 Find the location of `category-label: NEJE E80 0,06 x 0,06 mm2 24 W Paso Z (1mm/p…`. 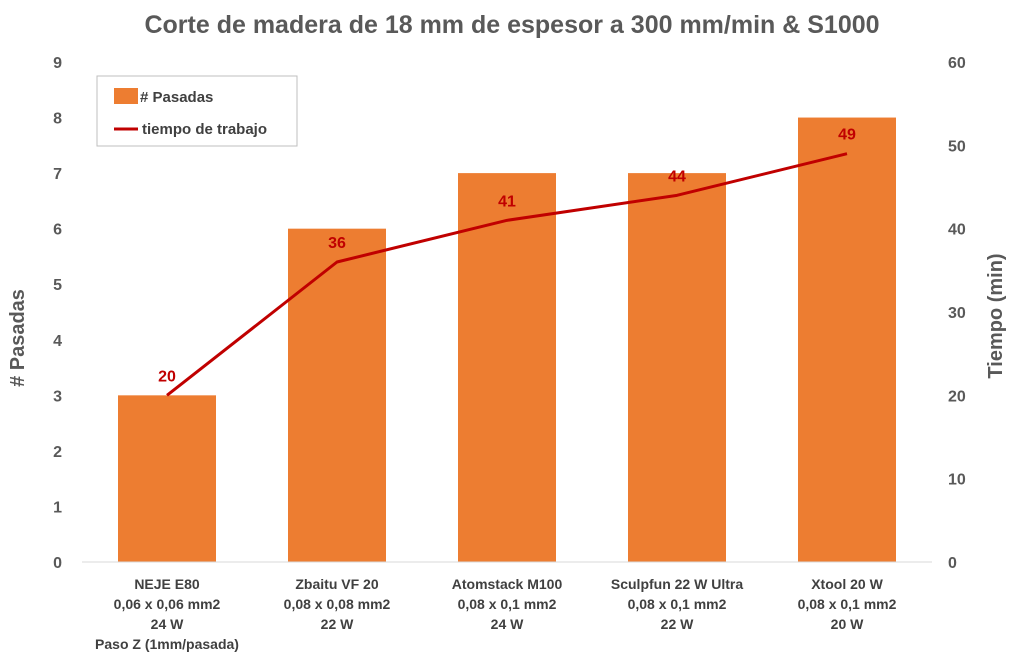

category-label: NEJE E80 0,06 x 0,06 mm2 24 W Paso Z (1mm/p… is located at coordinates (167, 614).